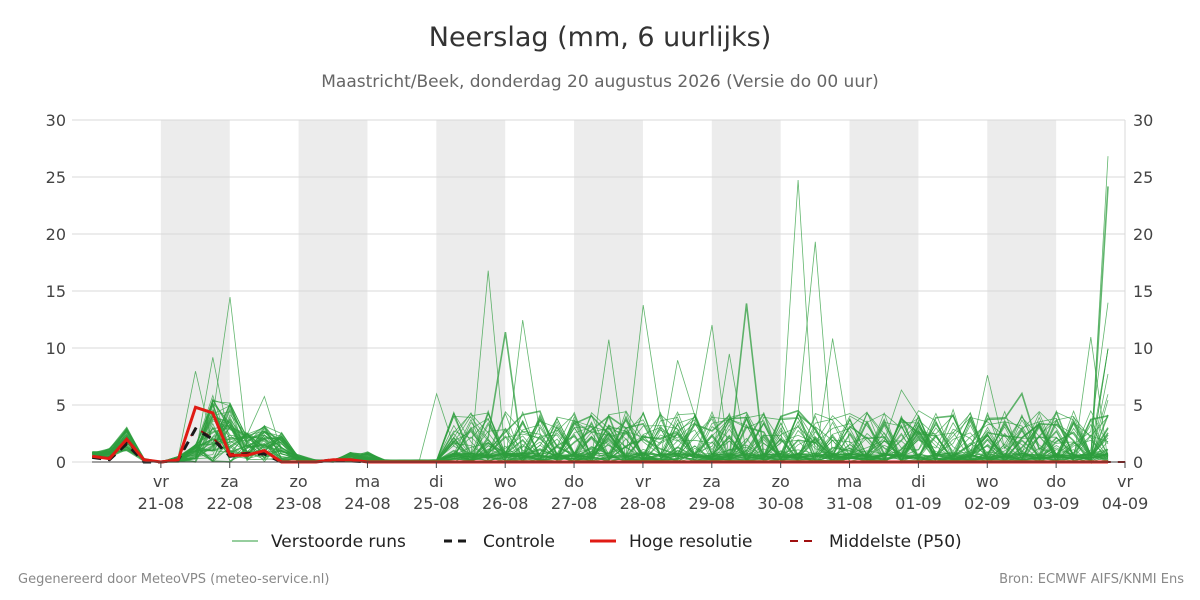  What do you see at coordinates (161, 503) in the screenshot?
I see `x-tick-date: 21-08` at bounding box center [161, 503].